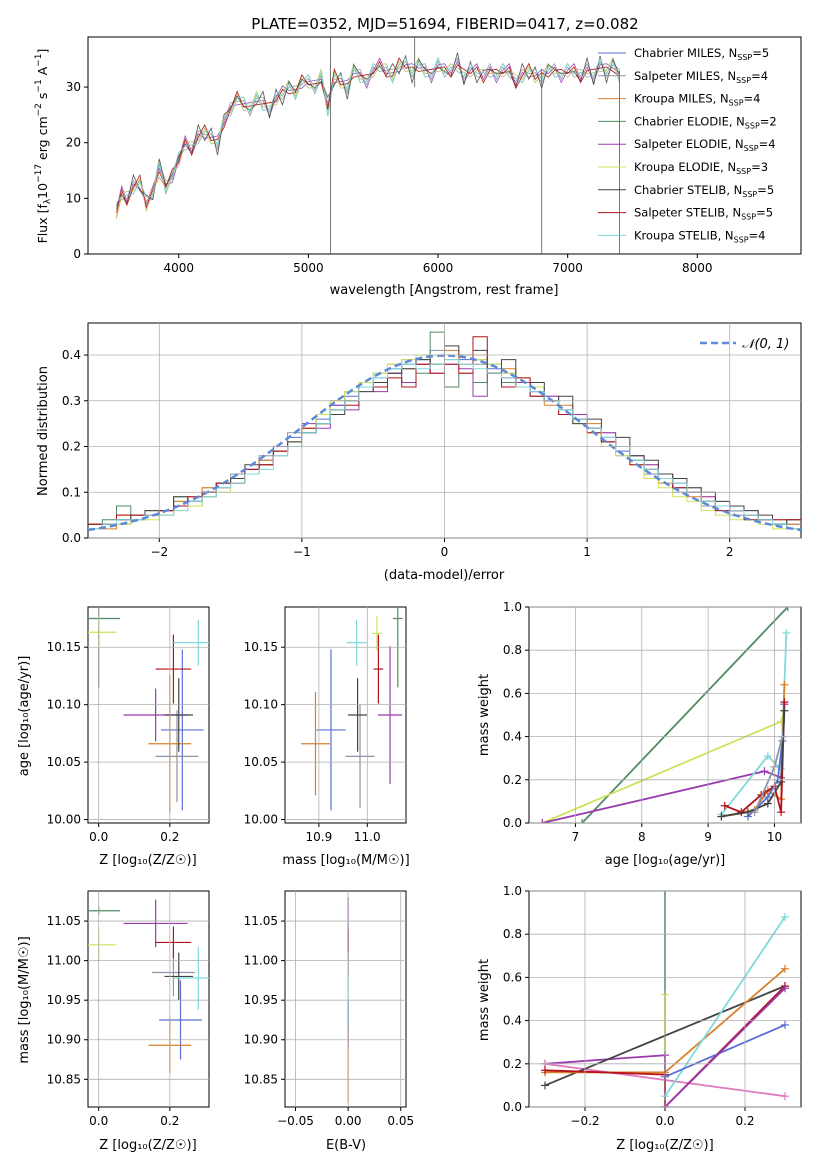 The height and width of the screenshot is (1170, 819). What do you see at coordinates (148, 999) in the screenshot?
I see `mass-z-frame` at bounding box center [148, 999].